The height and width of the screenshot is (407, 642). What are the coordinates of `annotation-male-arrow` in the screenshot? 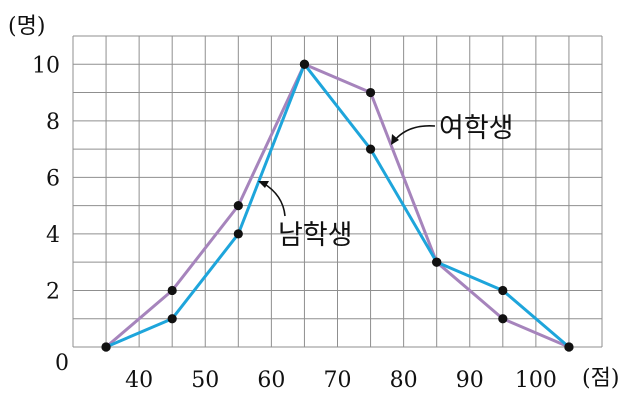 It's located at (274, 199).